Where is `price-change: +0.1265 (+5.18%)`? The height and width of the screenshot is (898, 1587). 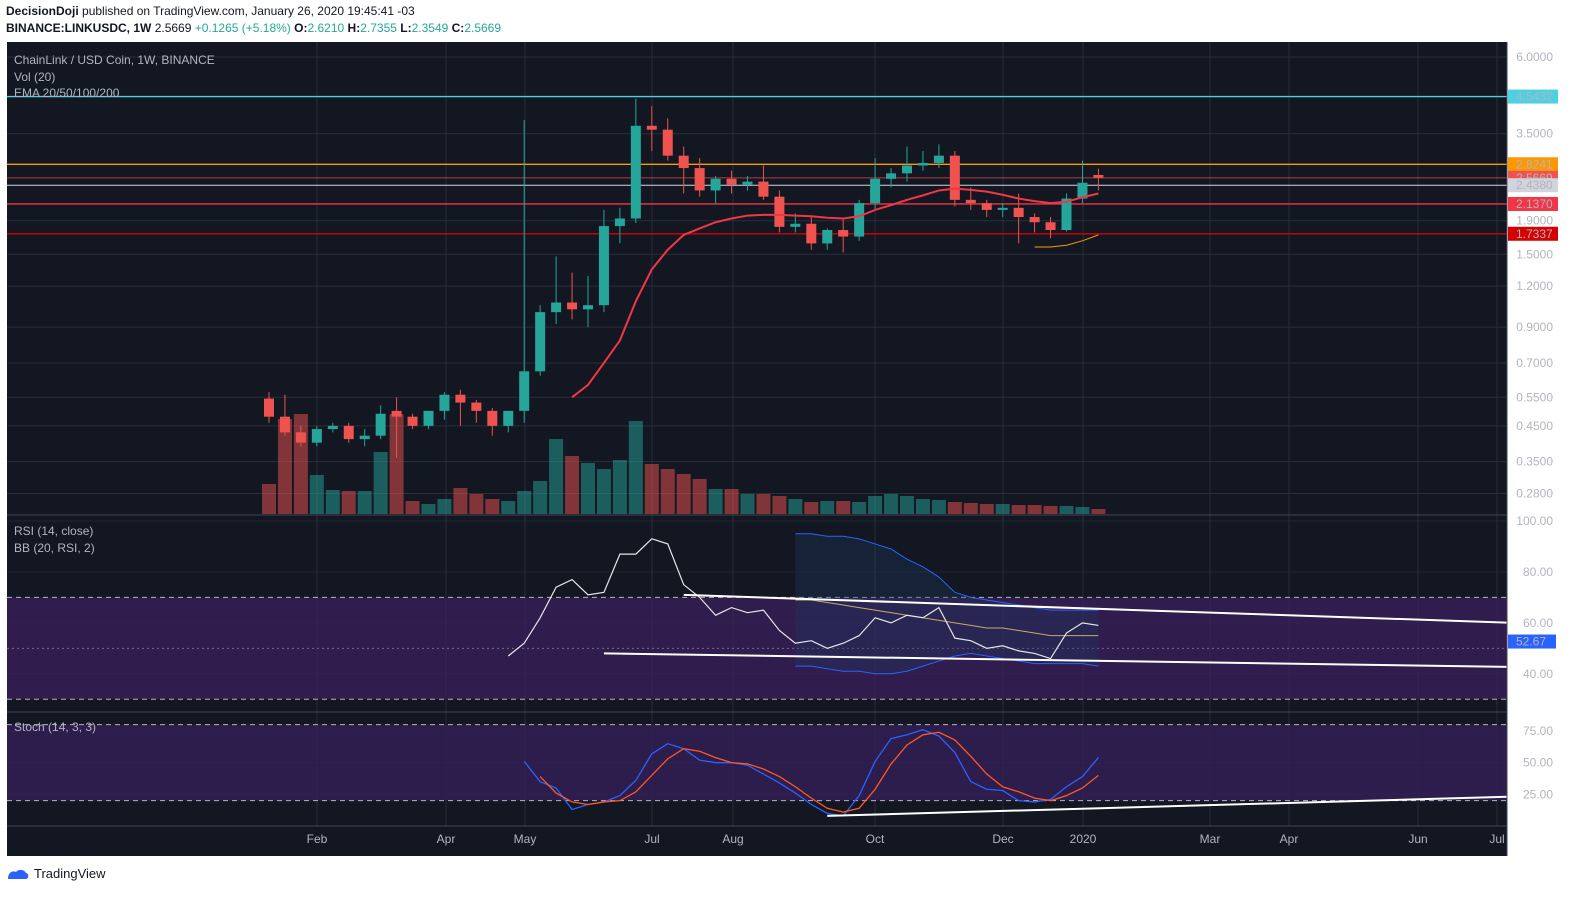 price-change: +0.1265 (+5.18%) is located at coordinates (242, 28).